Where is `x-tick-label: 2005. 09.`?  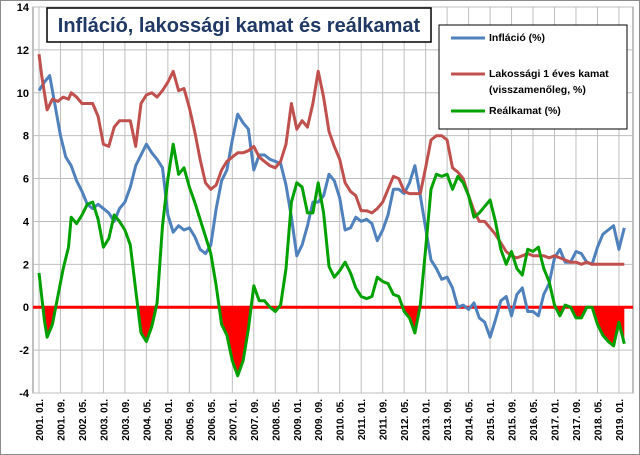 x-tick-label: 2005. 09. is located at coordinates (190, 420).